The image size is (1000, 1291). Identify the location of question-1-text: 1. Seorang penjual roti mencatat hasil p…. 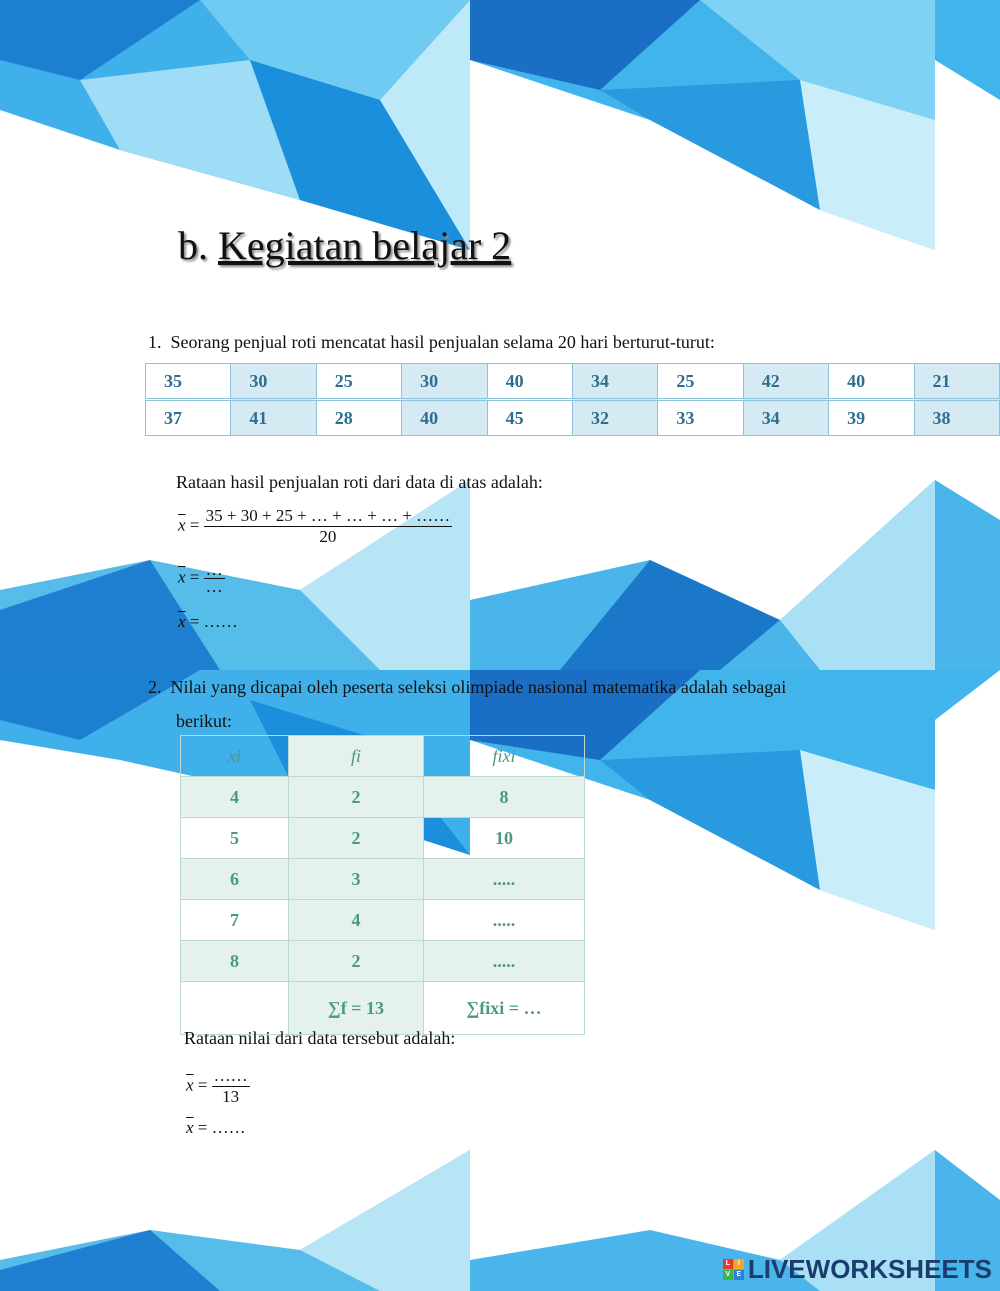
(431, 342).